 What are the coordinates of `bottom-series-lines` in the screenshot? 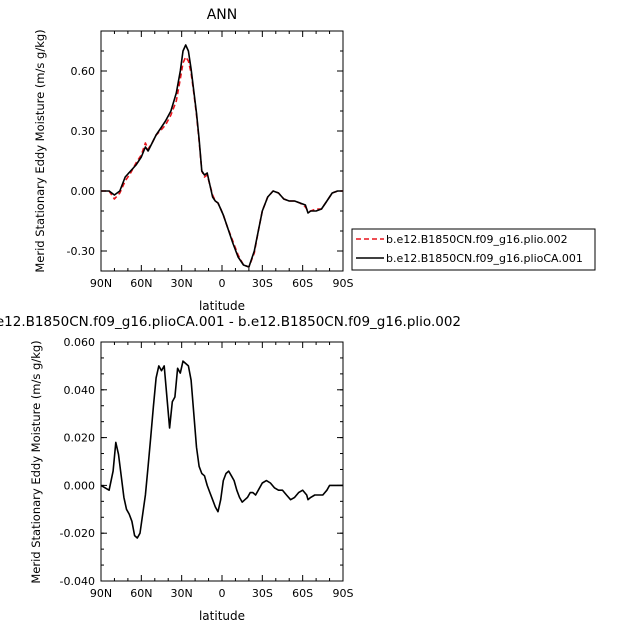 It's located at (221, 449).